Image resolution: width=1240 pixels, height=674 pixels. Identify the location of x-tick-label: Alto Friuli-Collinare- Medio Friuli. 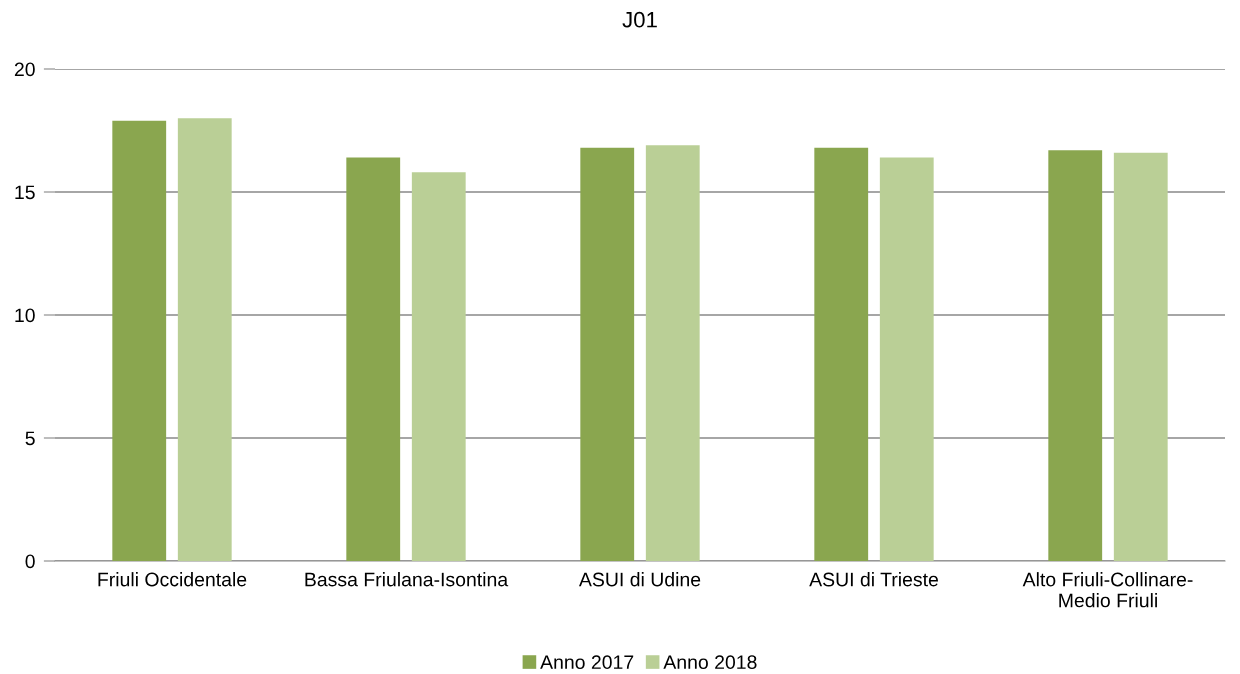
(1107, 590).